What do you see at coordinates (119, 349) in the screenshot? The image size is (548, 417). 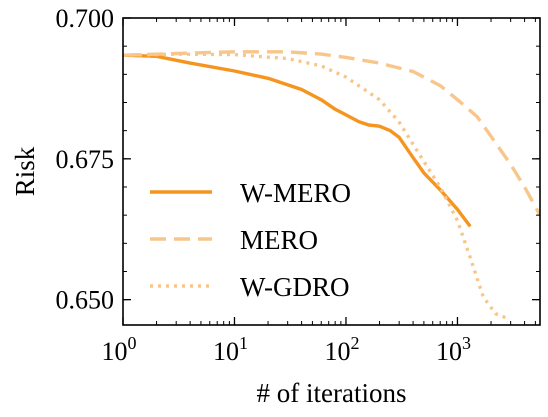 I see `x-tick-label: 10⁰` at bounding box center [119, 349].